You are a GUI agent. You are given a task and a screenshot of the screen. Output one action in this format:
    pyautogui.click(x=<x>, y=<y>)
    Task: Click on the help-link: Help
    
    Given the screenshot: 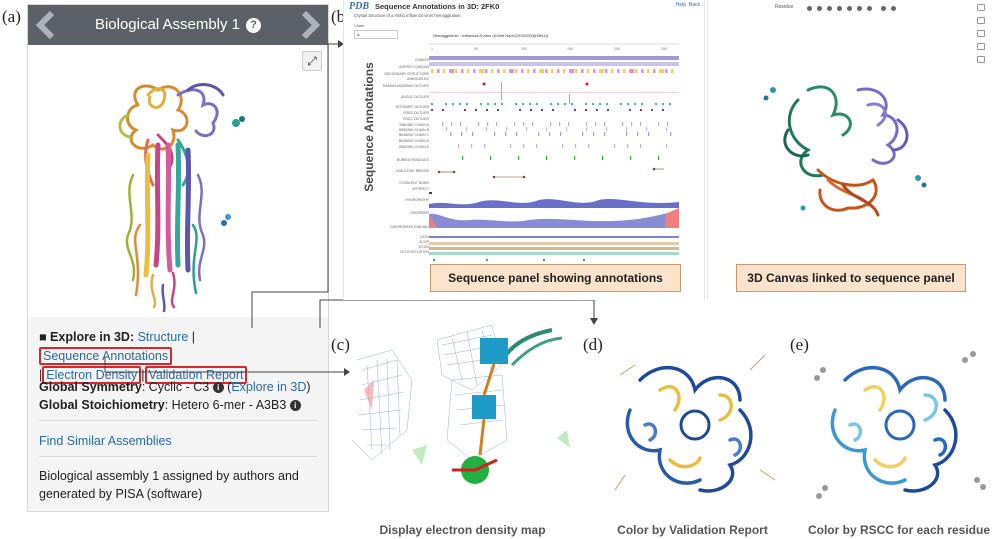 What is the action you would take?
    pyautogui.click(x=681, y=5)
    